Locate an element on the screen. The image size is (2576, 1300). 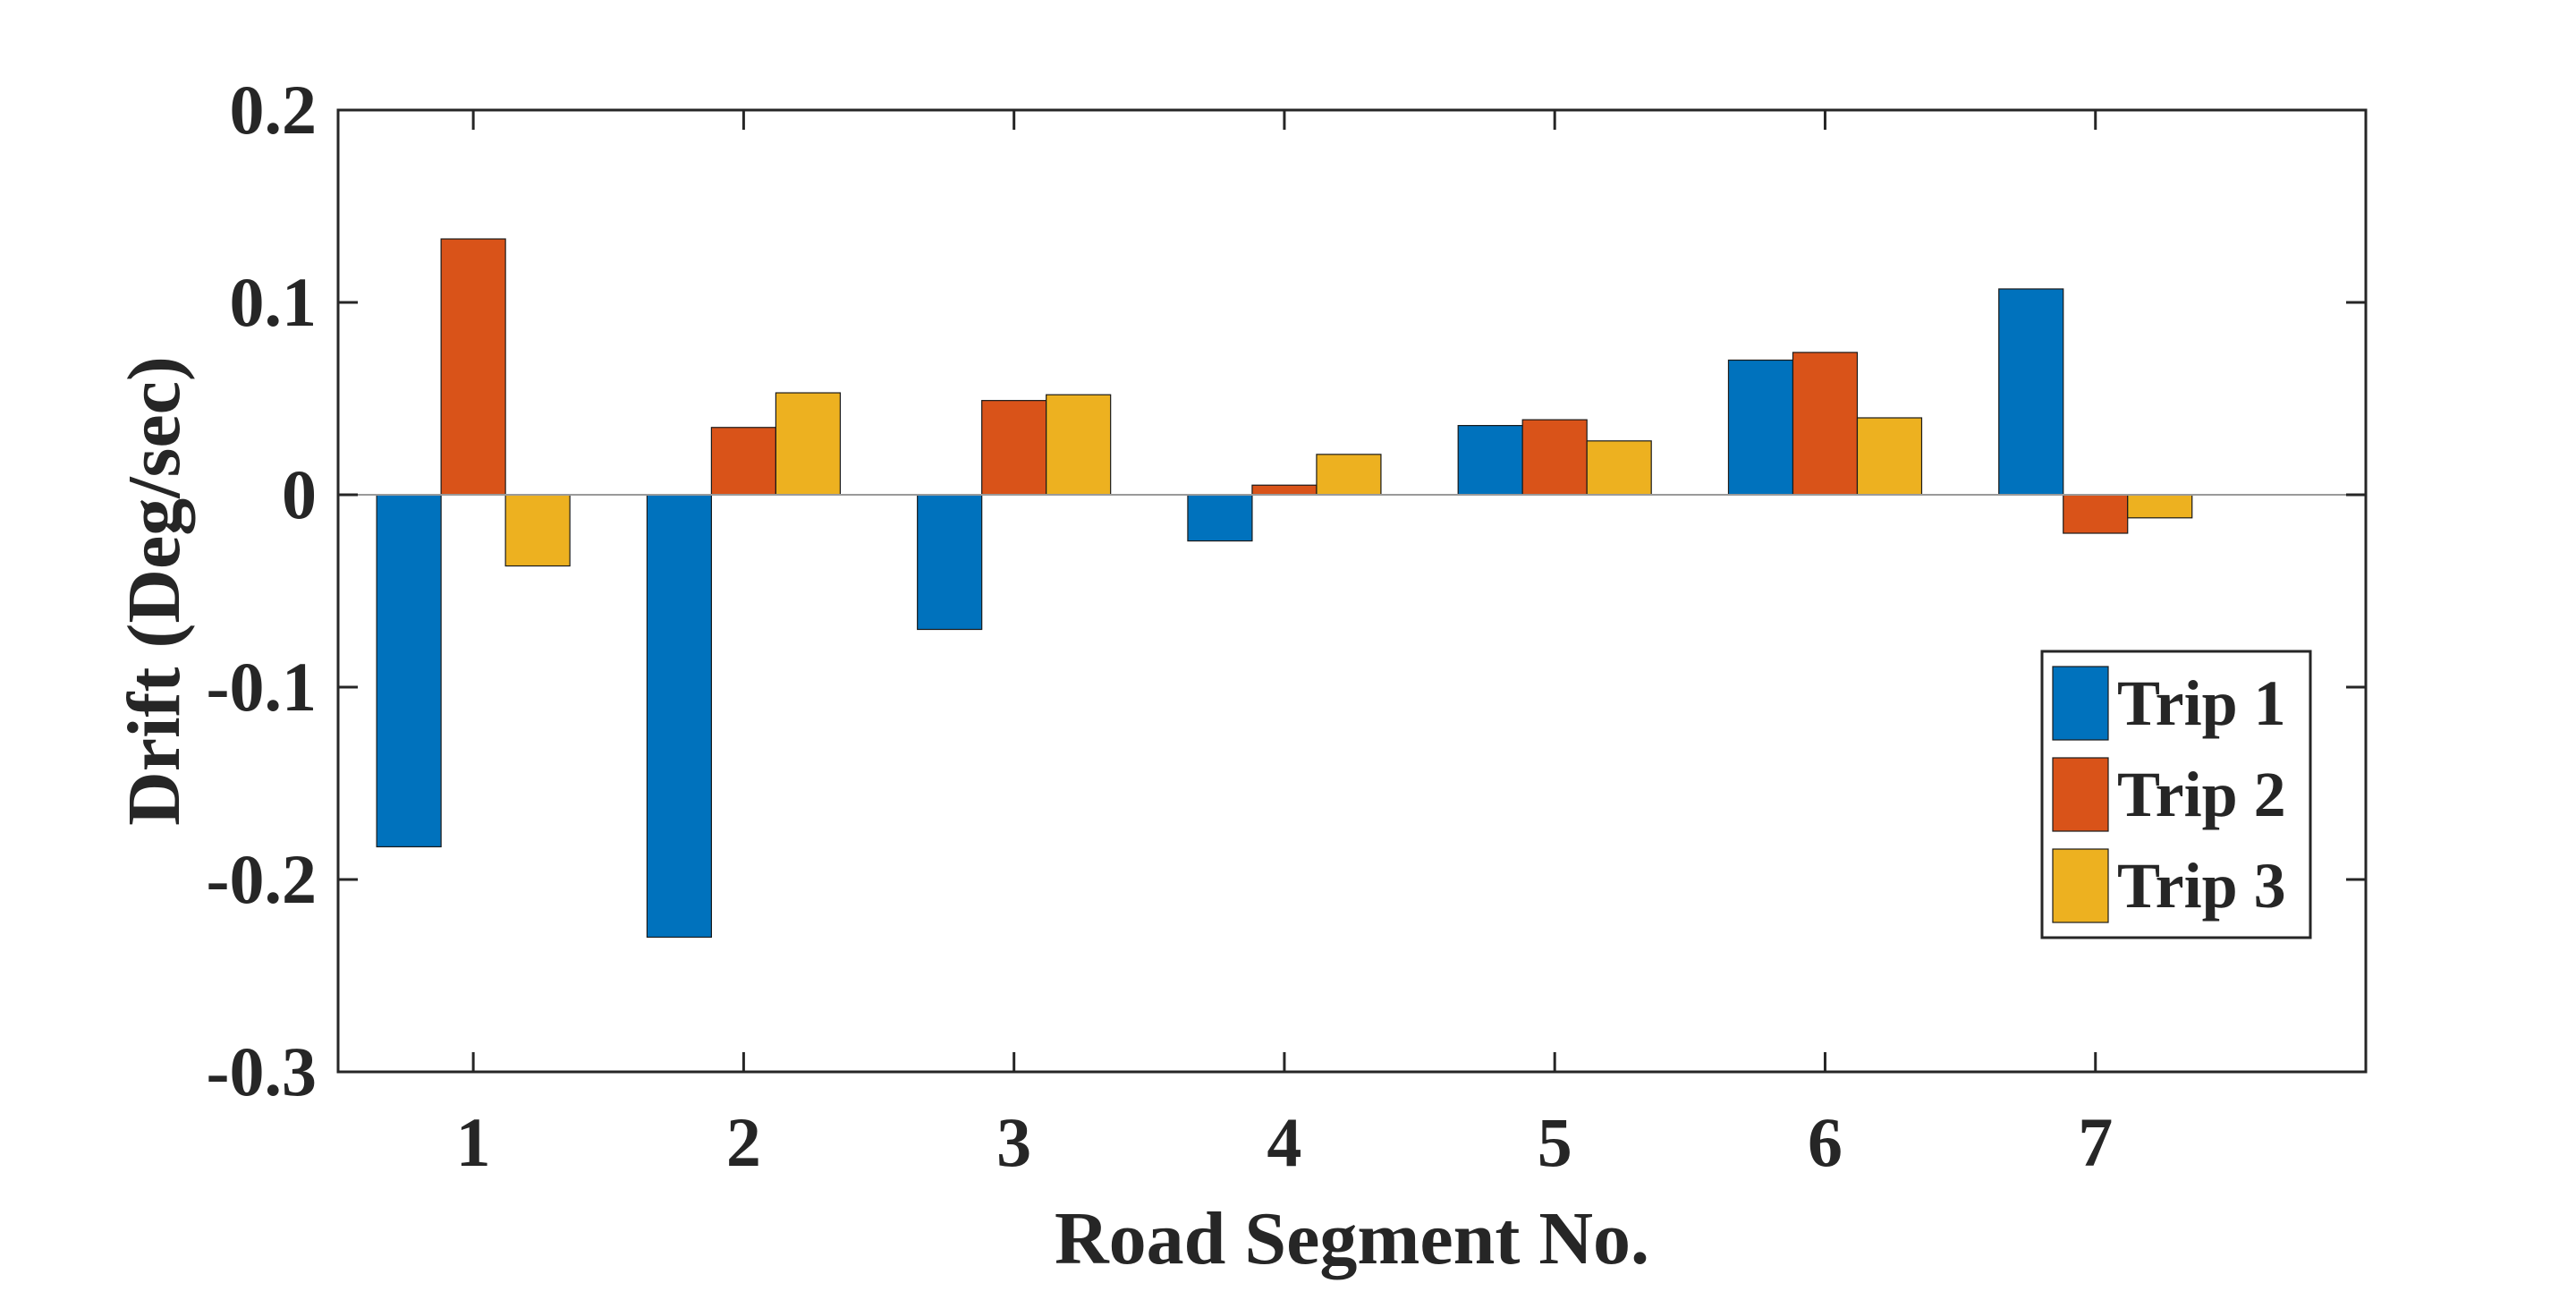
y-tick-label: -0.3 is located at coordinates (262, 1071).